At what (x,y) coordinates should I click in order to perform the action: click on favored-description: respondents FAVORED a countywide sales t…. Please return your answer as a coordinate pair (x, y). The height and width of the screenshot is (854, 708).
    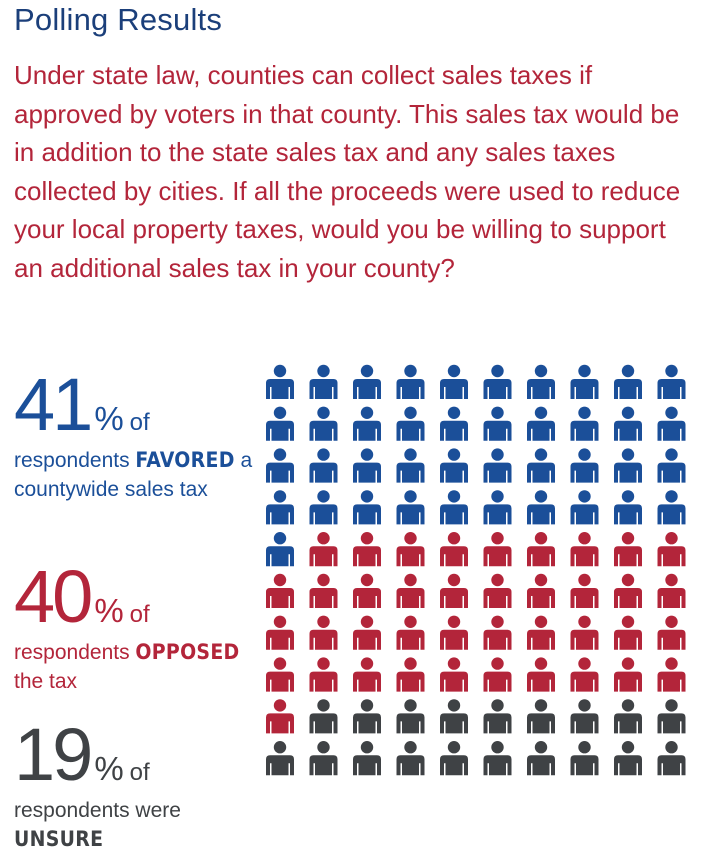
    Looking at the image, I should click on (134, 475).